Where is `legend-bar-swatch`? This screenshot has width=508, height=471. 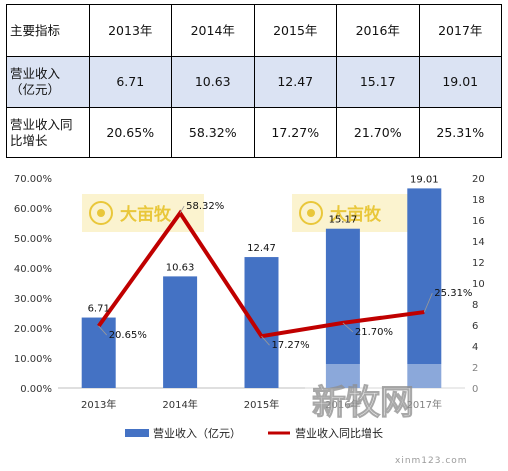 legend-bar-swatch is located at coordinates (137, 433).